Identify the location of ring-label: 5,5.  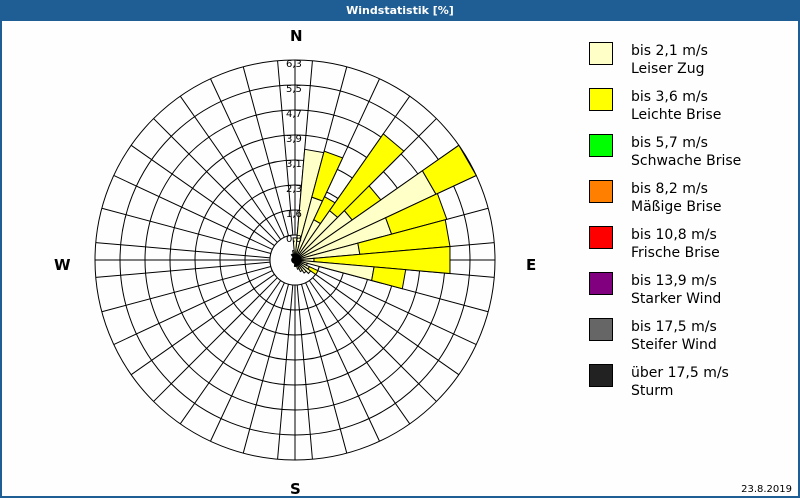
(294, 89).